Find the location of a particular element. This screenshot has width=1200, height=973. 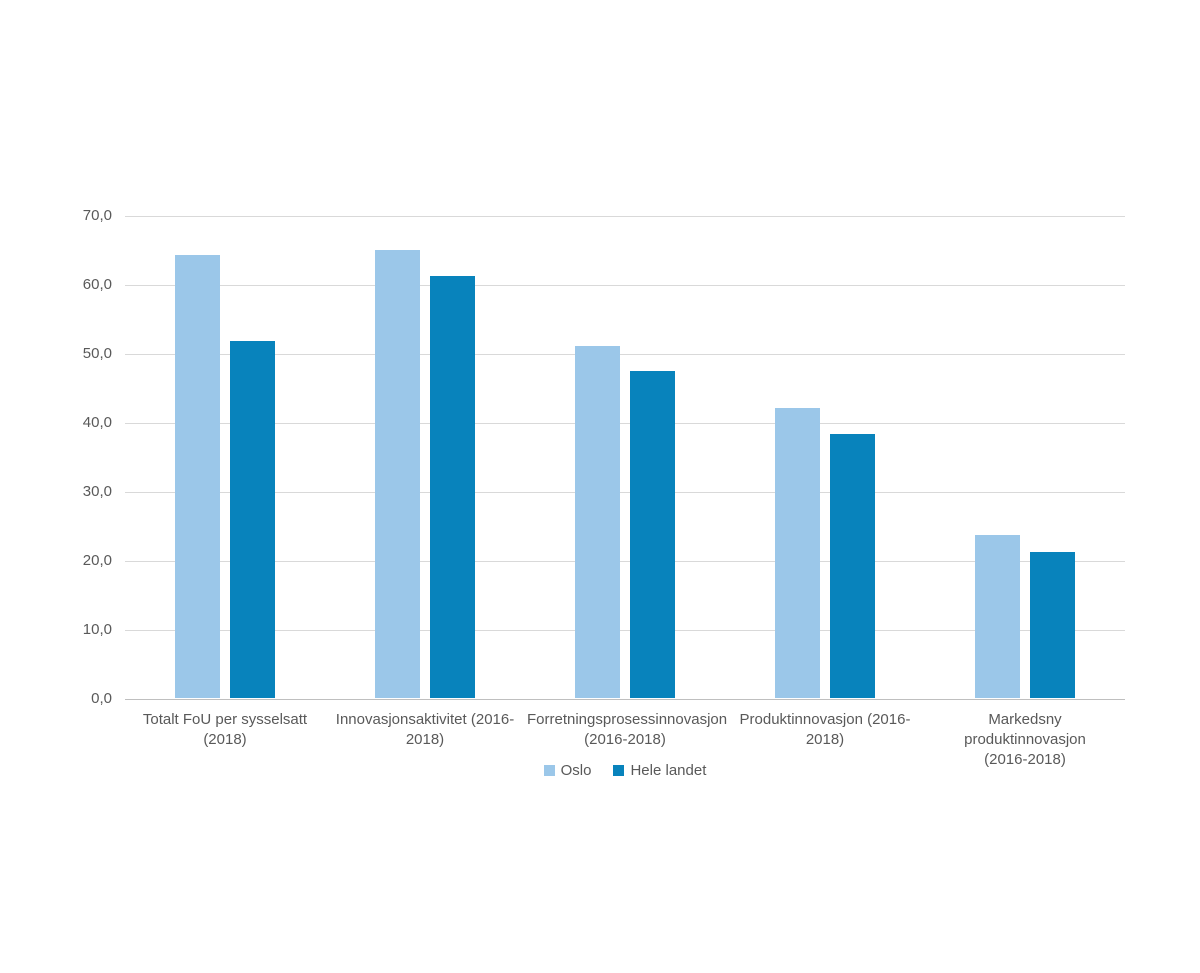

x-axis-line is located at coordinates (625, 699).